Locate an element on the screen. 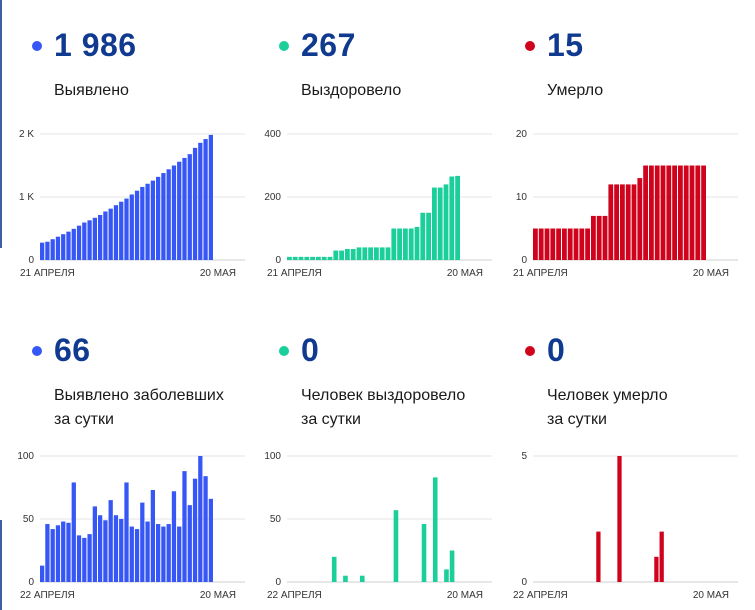  y-tick-label: 10 is located at coordinates (522, 197).